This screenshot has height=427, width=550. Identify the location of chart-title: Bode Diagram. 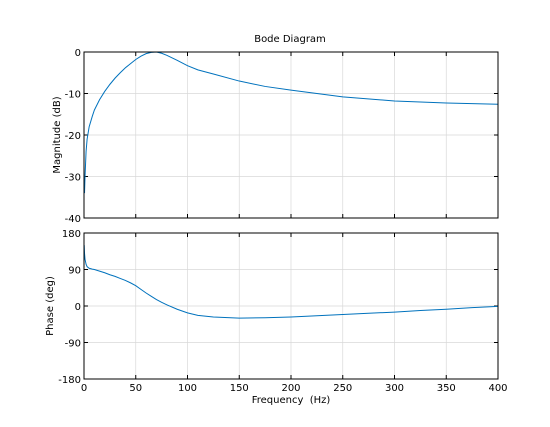
(290, 39).